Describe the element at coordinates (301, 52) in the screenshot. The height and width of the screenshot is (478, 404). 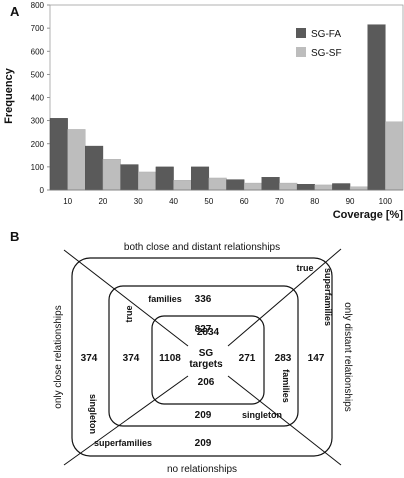
I see `legend-swatch-sg-sf` at that location.